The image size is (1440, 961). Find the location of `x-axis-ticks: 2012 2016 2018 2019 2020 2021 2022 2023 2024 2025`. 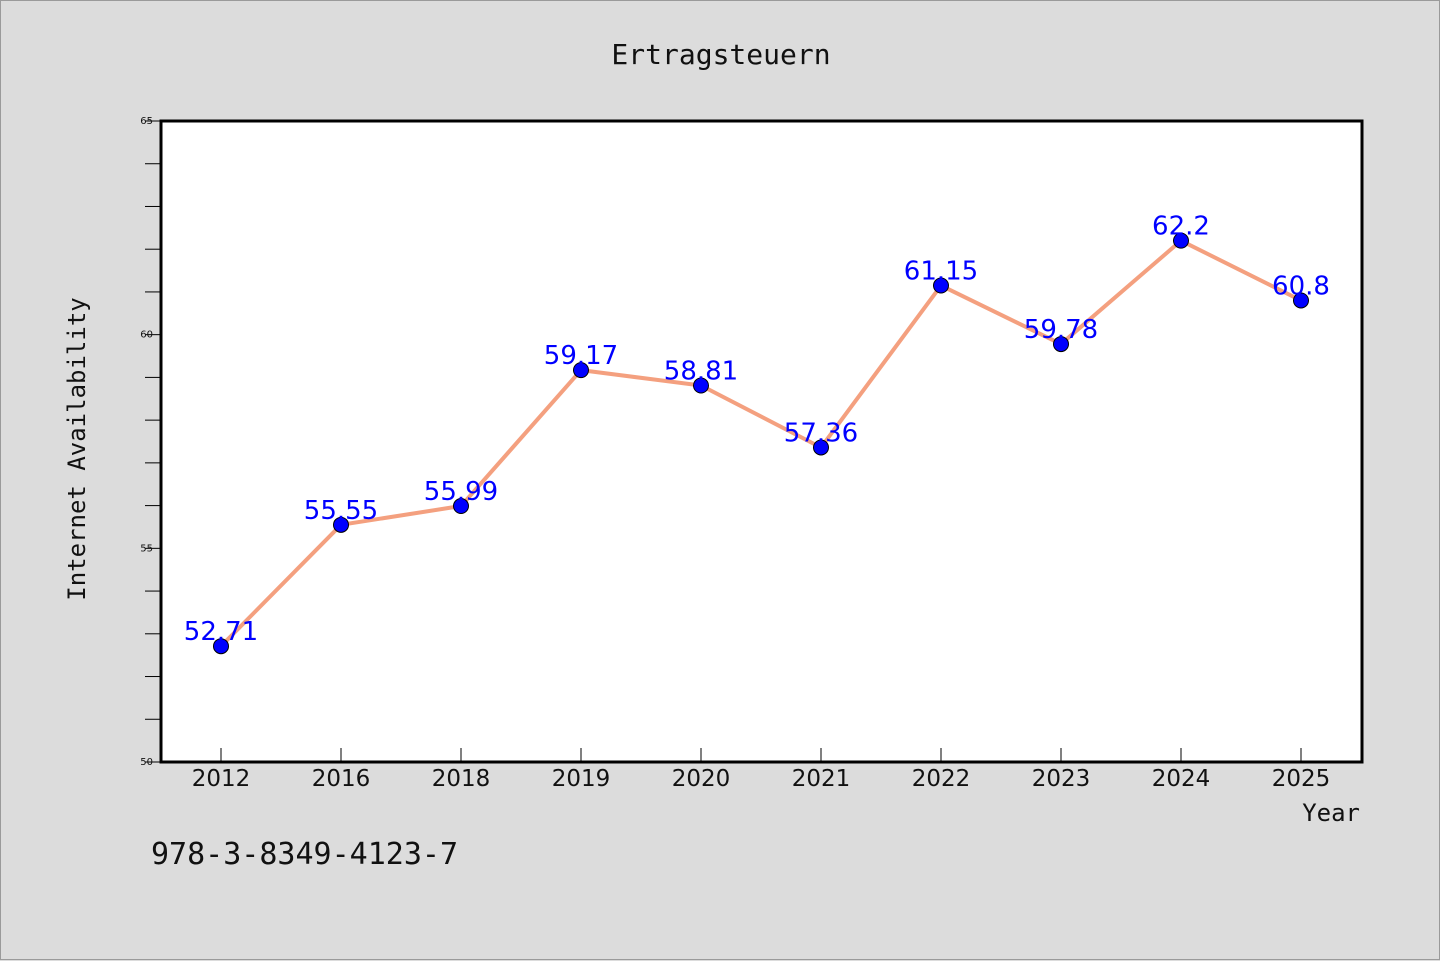

x-axis-ticks: 2012 2016 2018 2019 2020 2021 2022 2023 2024 2025 is located at coordinates (761, 770).